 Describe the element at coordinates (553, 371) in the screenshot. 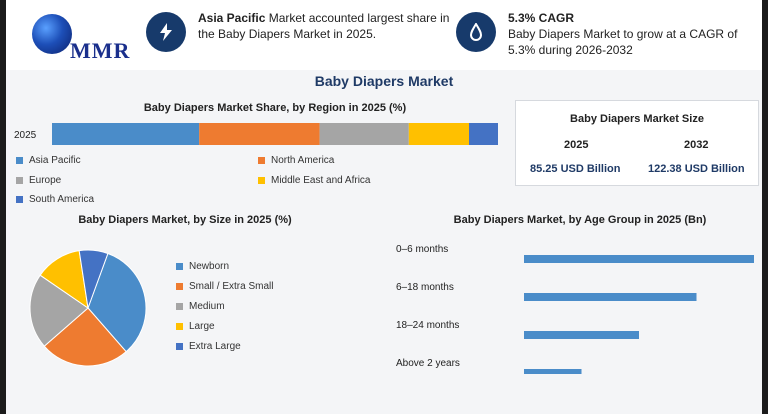

I see `age-bar-above-2-years` at that location.